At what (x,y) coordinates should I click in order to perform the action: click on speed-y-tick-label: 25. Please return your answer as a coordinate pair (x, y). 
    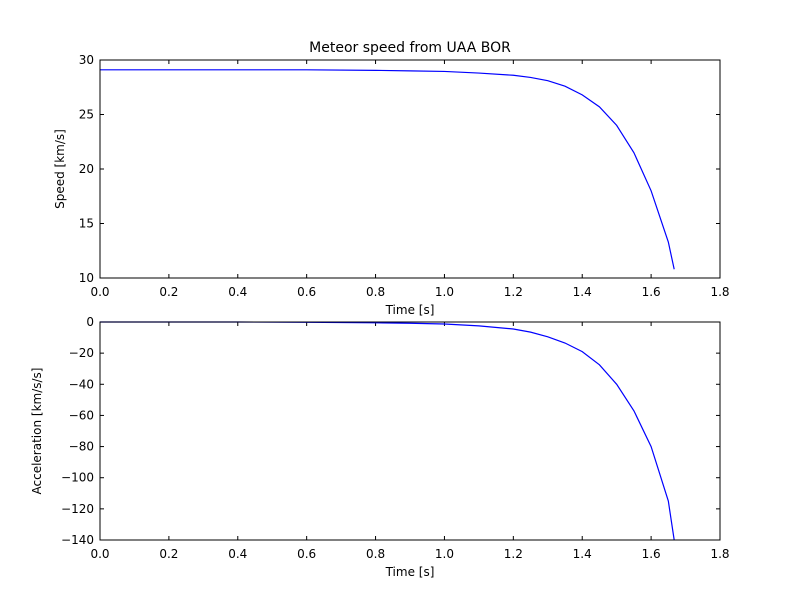
    Looking at the image, I should click on (86, 115).